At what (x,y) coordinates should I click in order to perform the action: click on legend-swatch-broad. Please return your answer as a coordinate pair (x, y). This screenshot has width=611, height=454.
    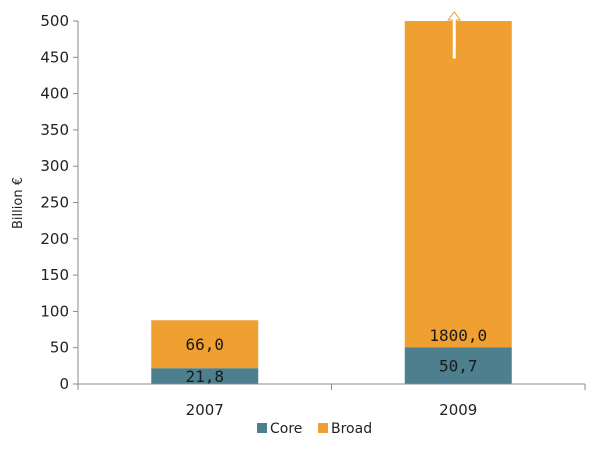
    Looking at the image, I should click on (323, 428).